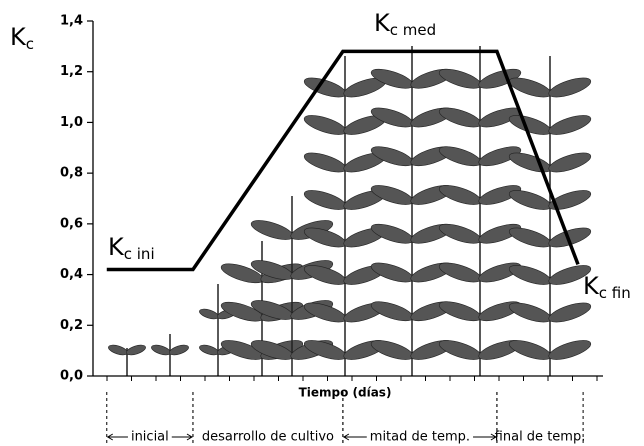 This screenshot has height=446, width=644. What do you see at coordinates (420, 437) in the screenshot?
I see `stage-label: mitad de temp.` at bounding box center [420, 437].